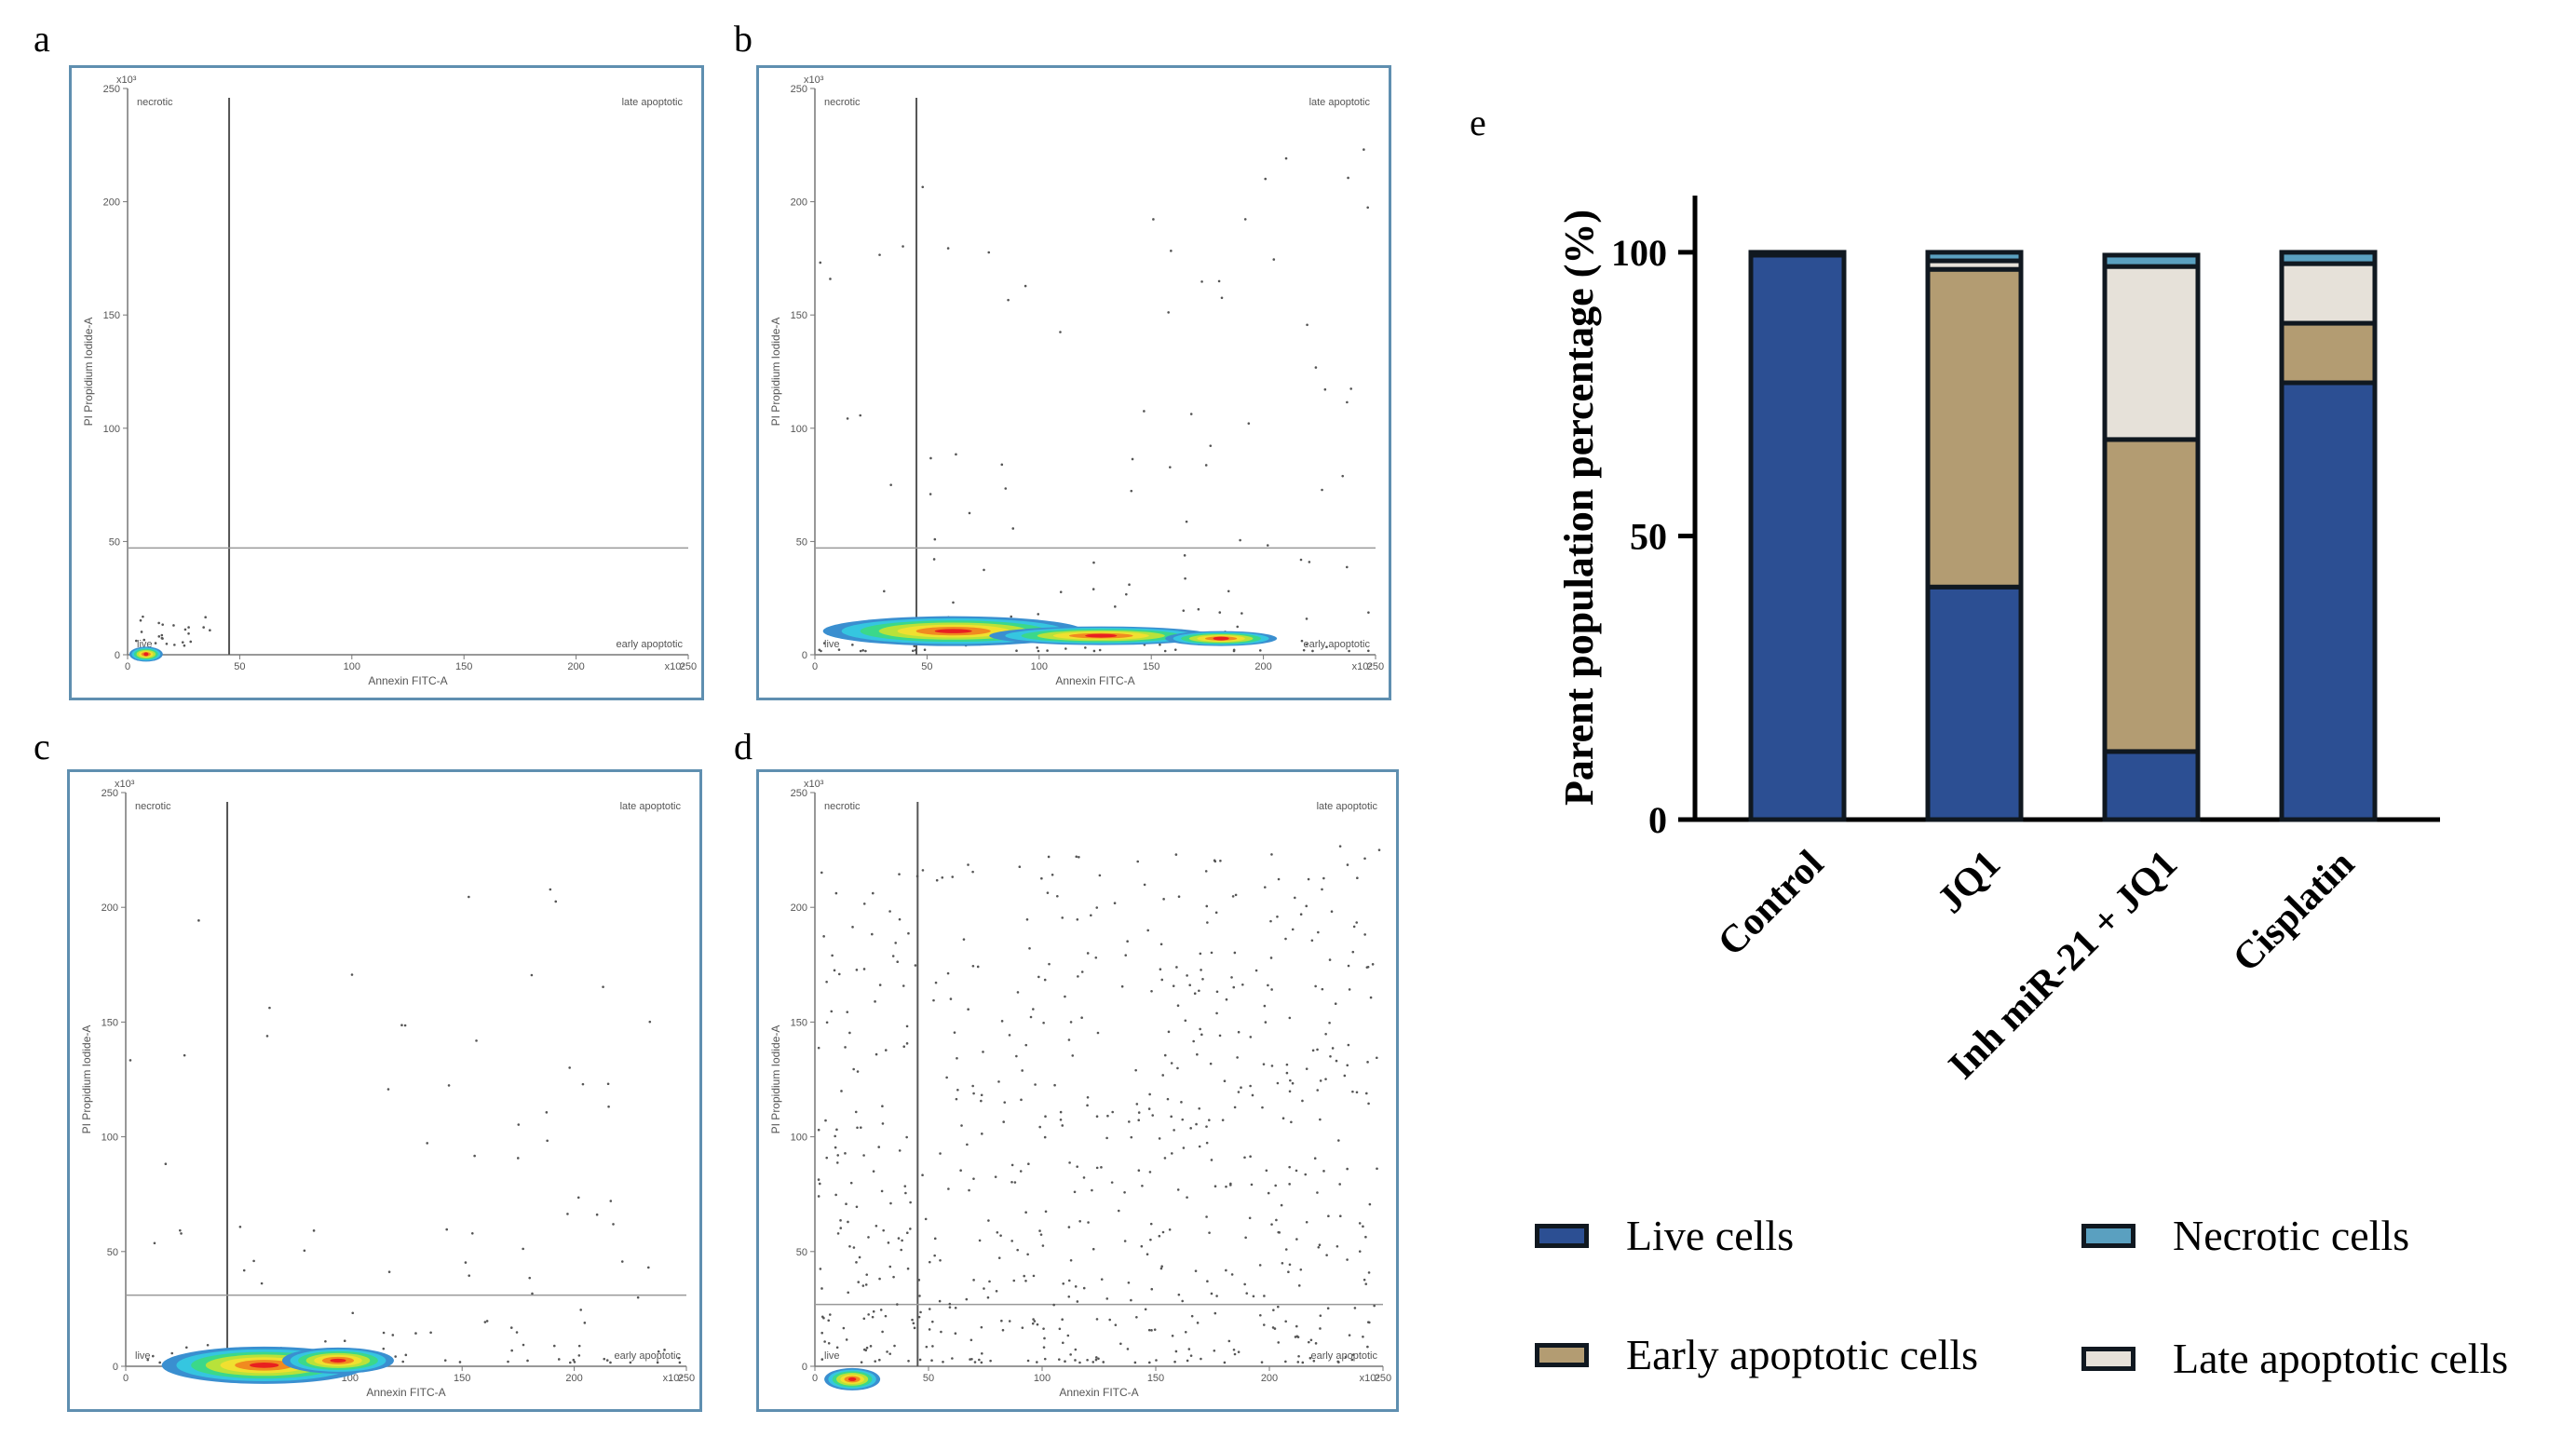 This screenshot has height=1438, width=2576. Describe the element at coordinates (1756, 1354) in the screenshot. I see `legend-item-early: Early apoptotic cells` at that location.